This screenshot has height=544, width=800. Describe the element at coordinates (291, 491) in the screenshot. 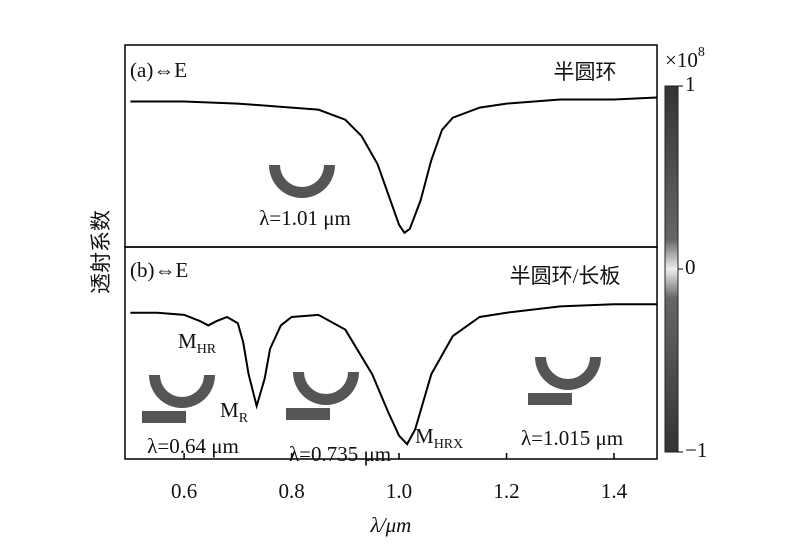

I see `x-tick-label: 0.8` at that location.